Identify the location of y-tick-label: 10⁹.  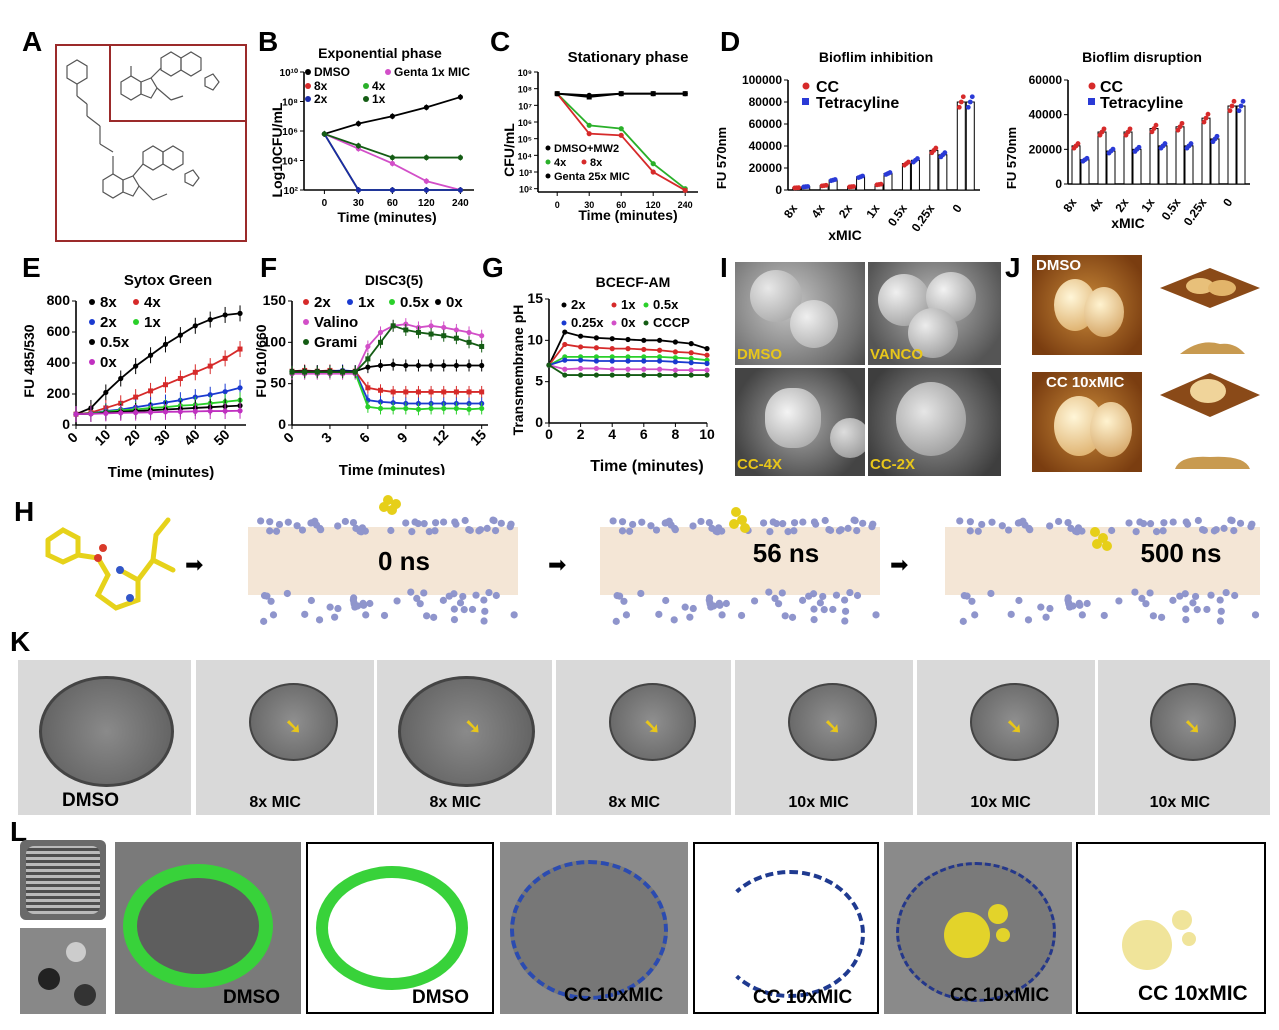
(525, 73).